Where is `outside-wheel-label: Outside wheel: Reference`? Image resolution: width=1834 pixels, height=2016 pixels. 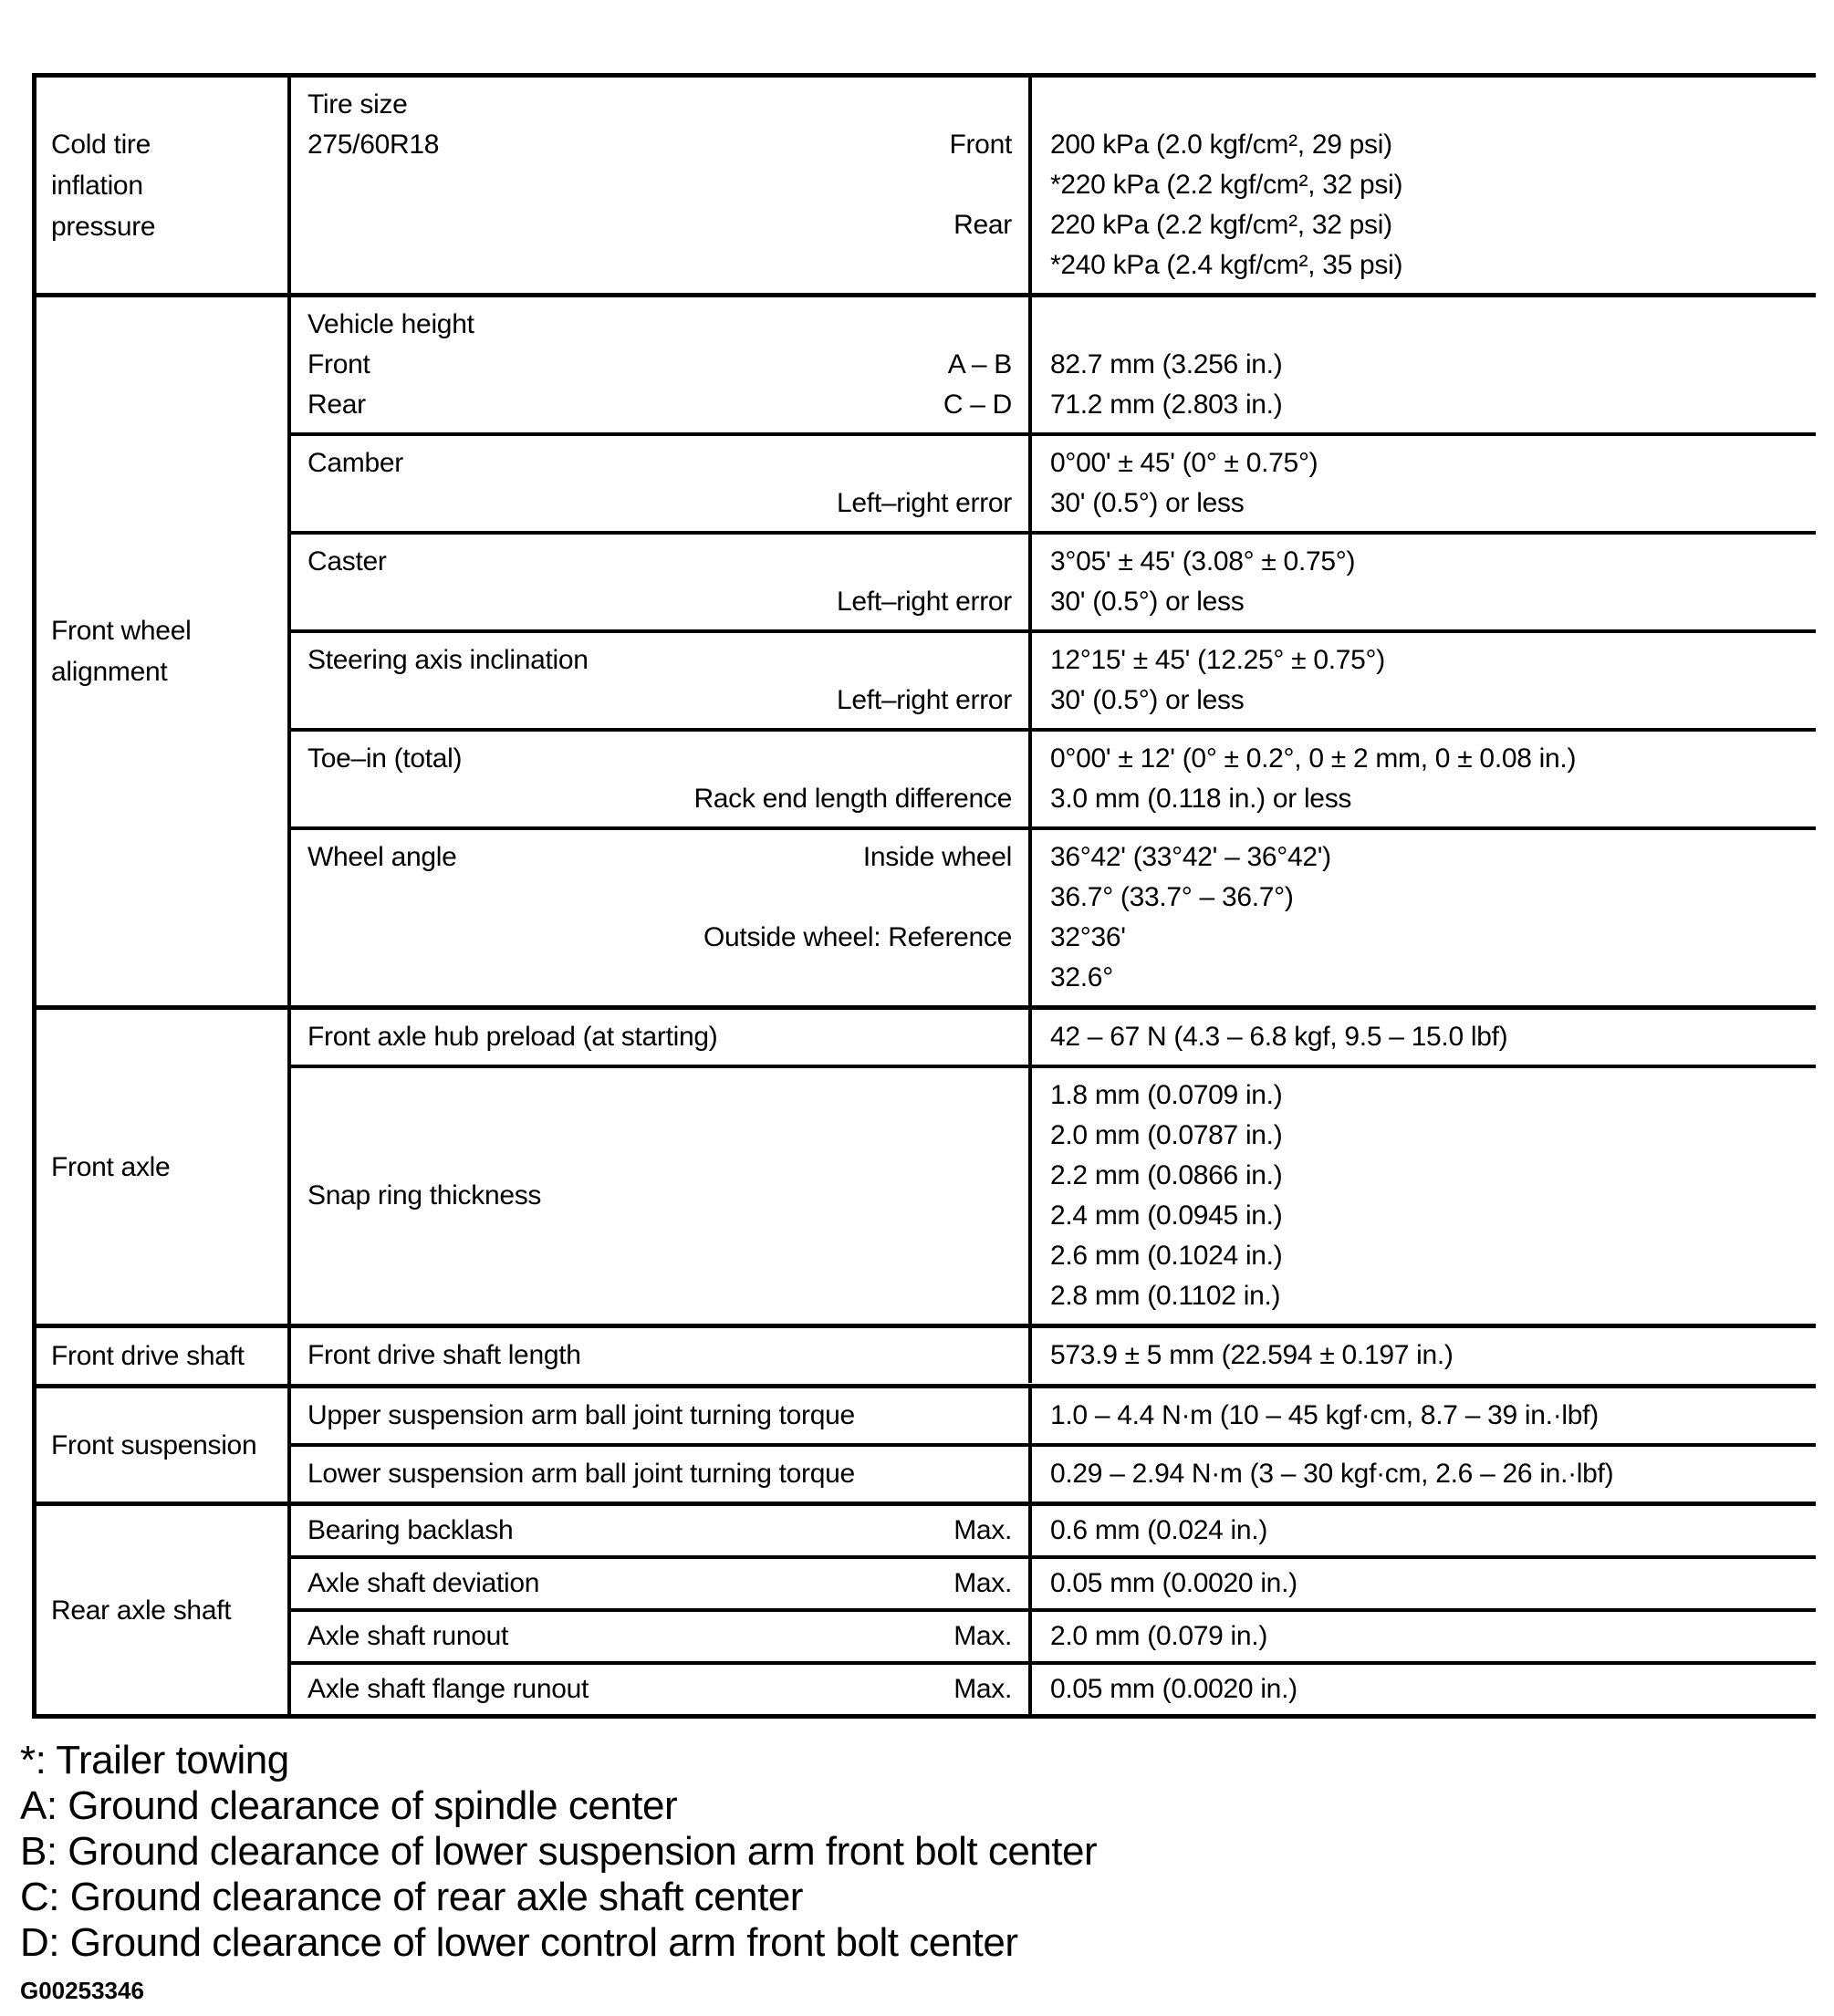 outside-wheel-label: Outside wheel: Reference is located at coordinates (858, 937).